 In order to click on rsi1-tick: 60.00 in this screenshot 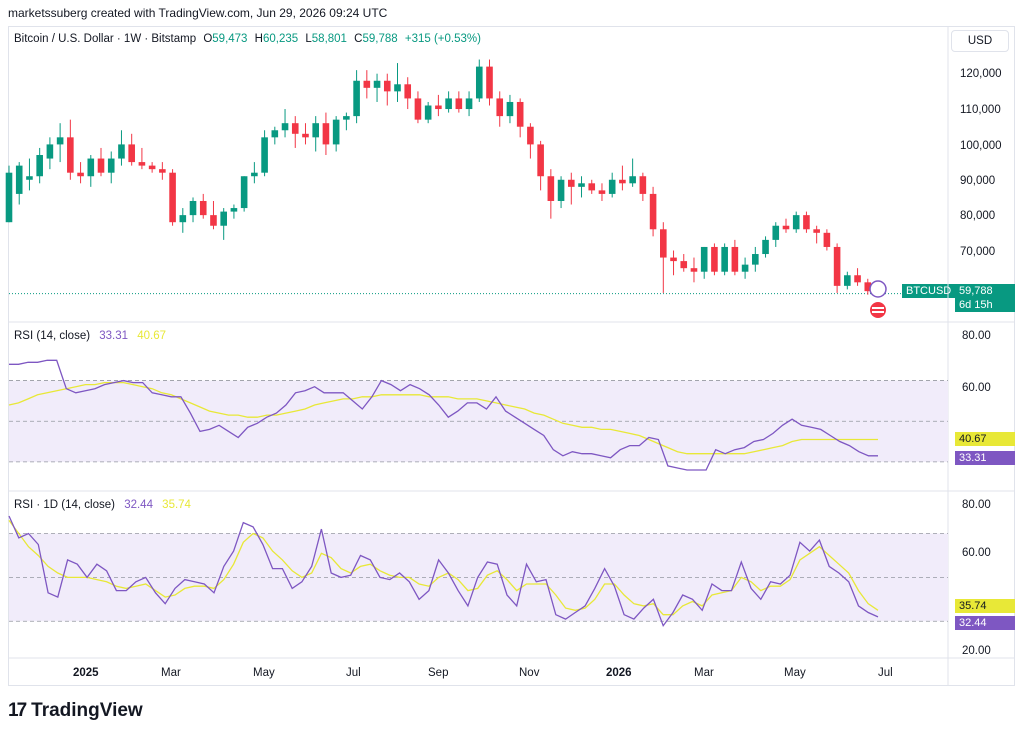, I will do `click(976, 388)`.